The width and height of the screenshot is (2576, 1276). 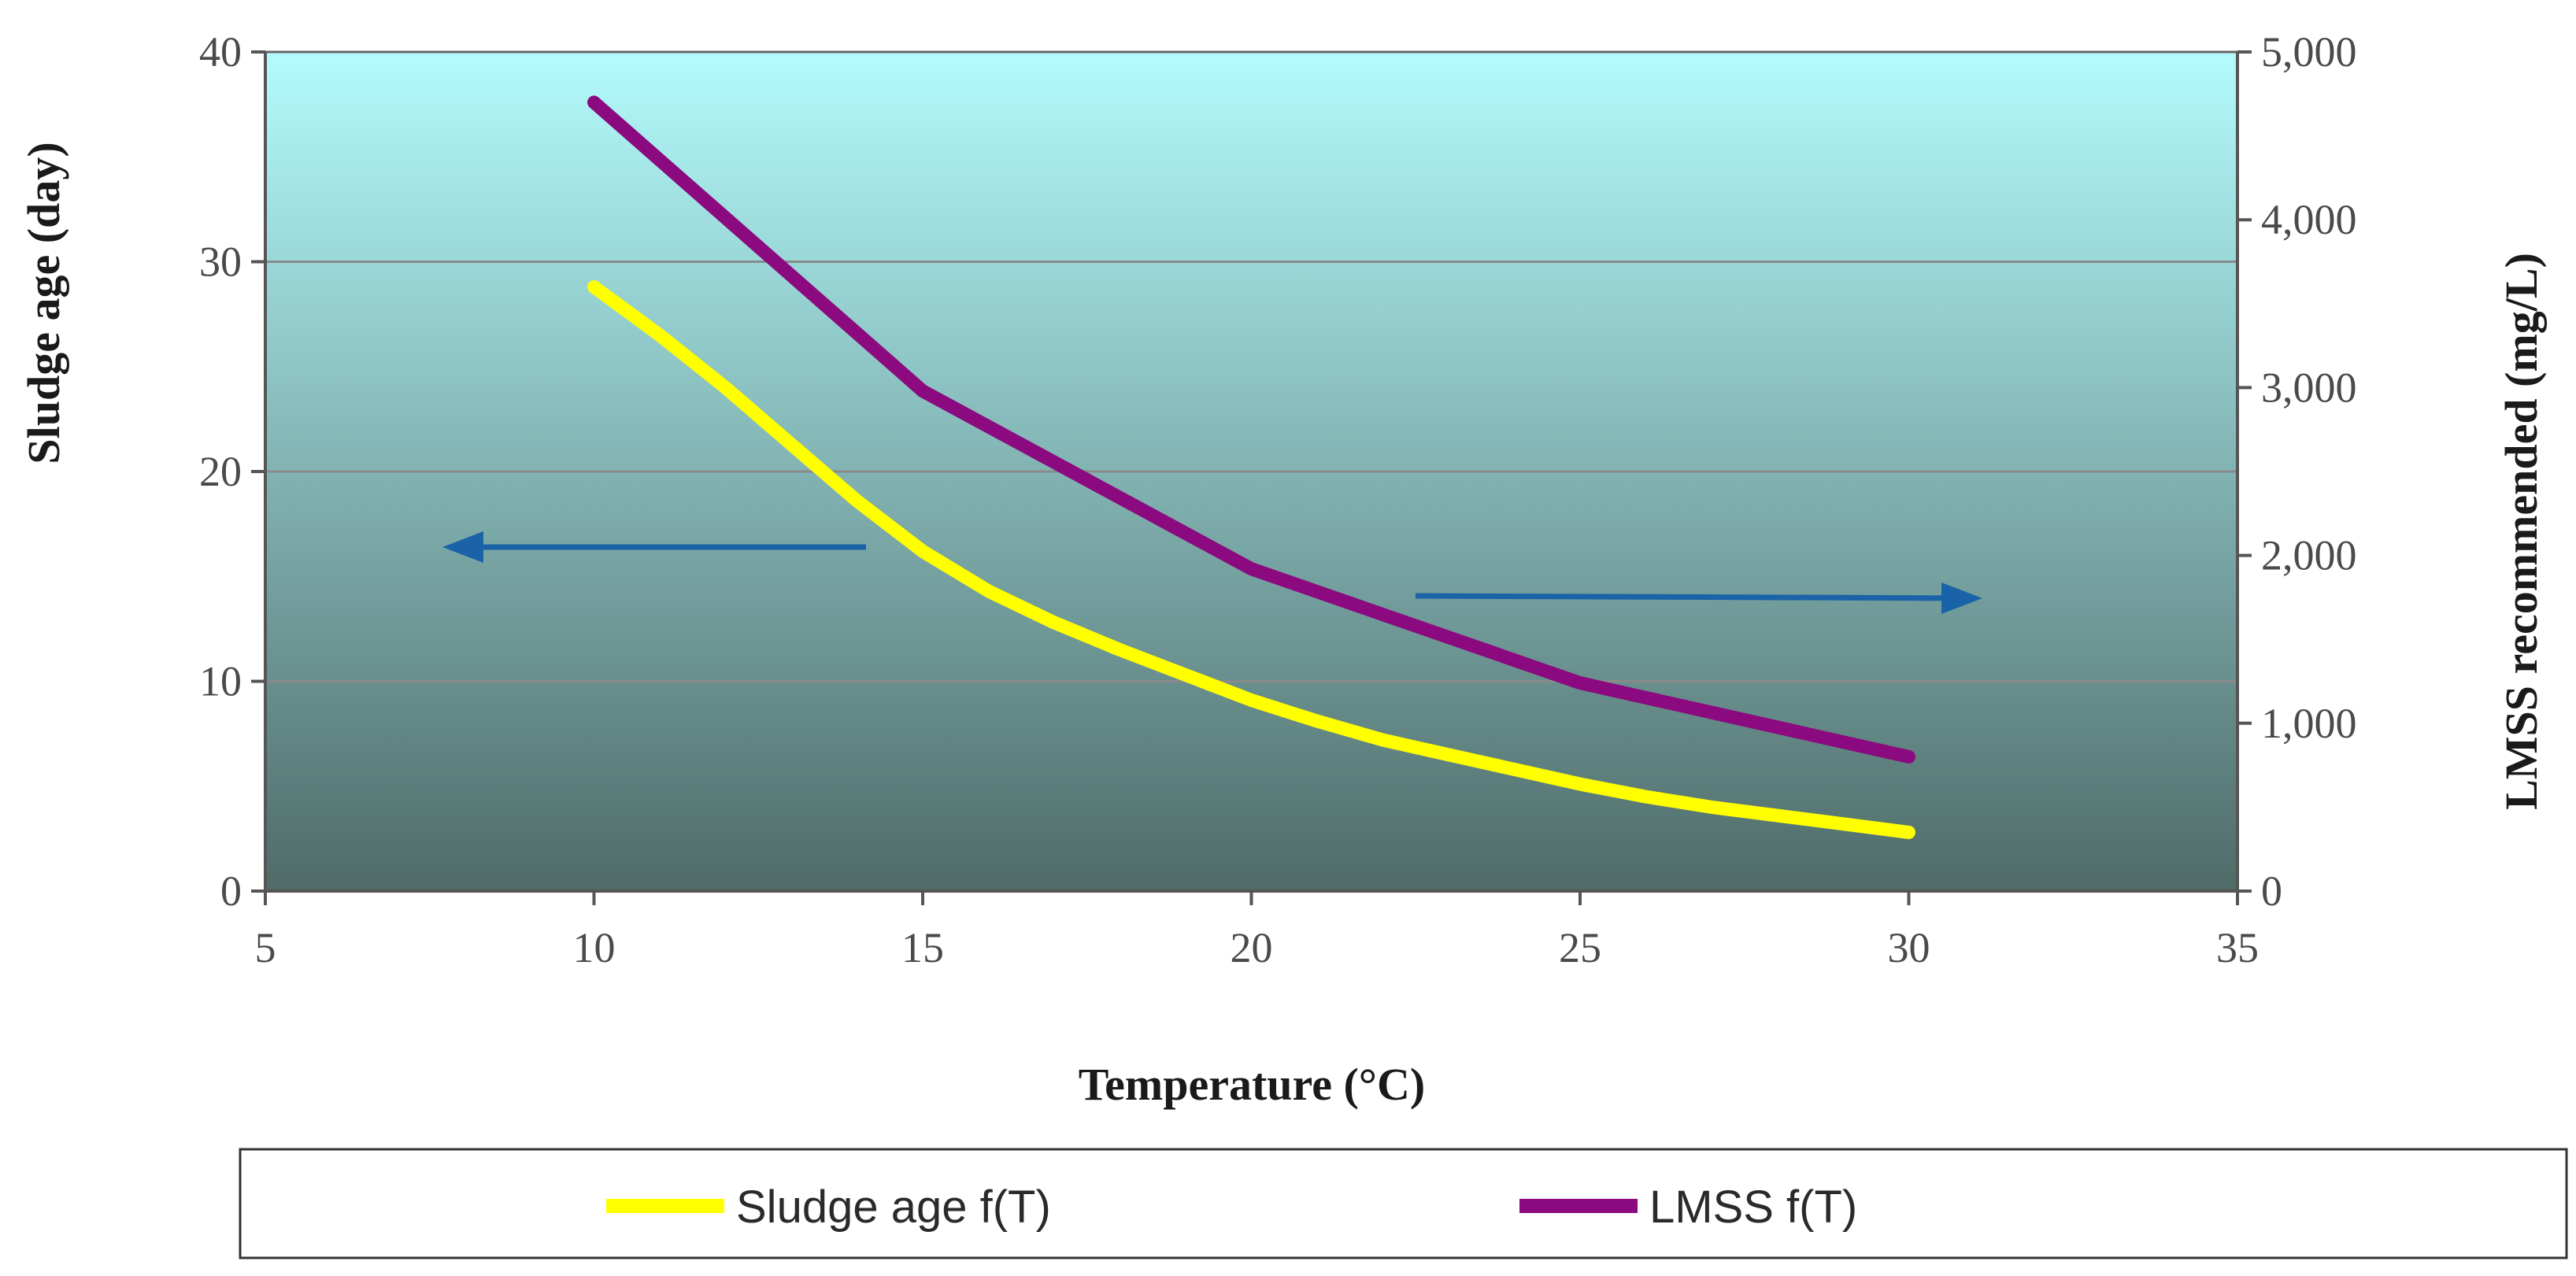 What do you see at coordinates (1252, 1085) in the screenshot?
I see `x-axis-title: Temperature (°C)` at bounding box center [1252, 1085].